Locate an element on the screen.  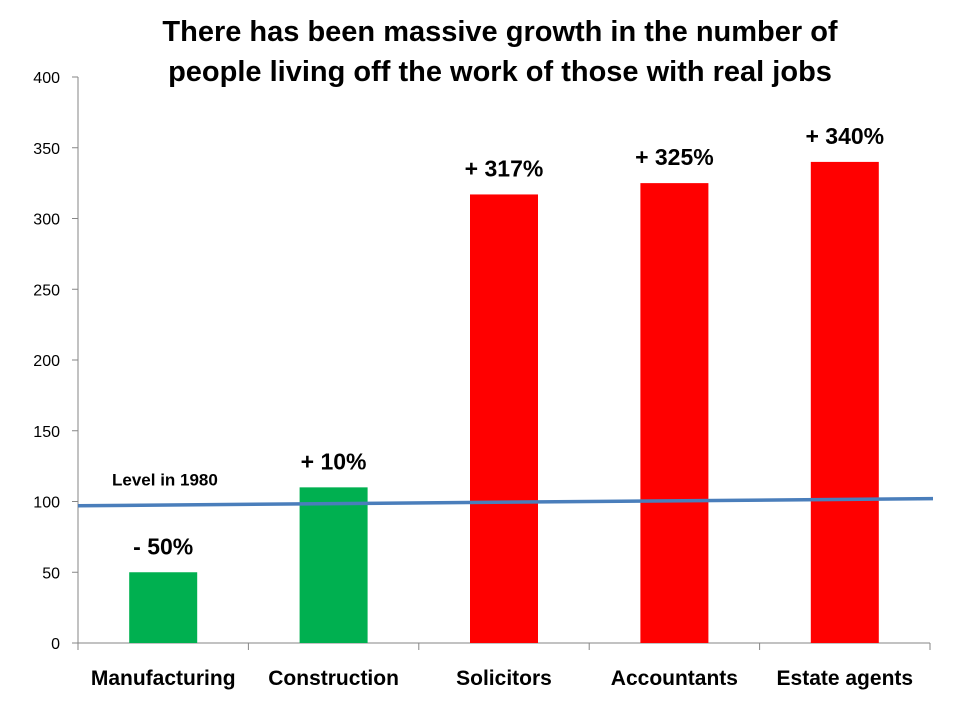
data-label: - 50% is located at coordinates (163, 546).